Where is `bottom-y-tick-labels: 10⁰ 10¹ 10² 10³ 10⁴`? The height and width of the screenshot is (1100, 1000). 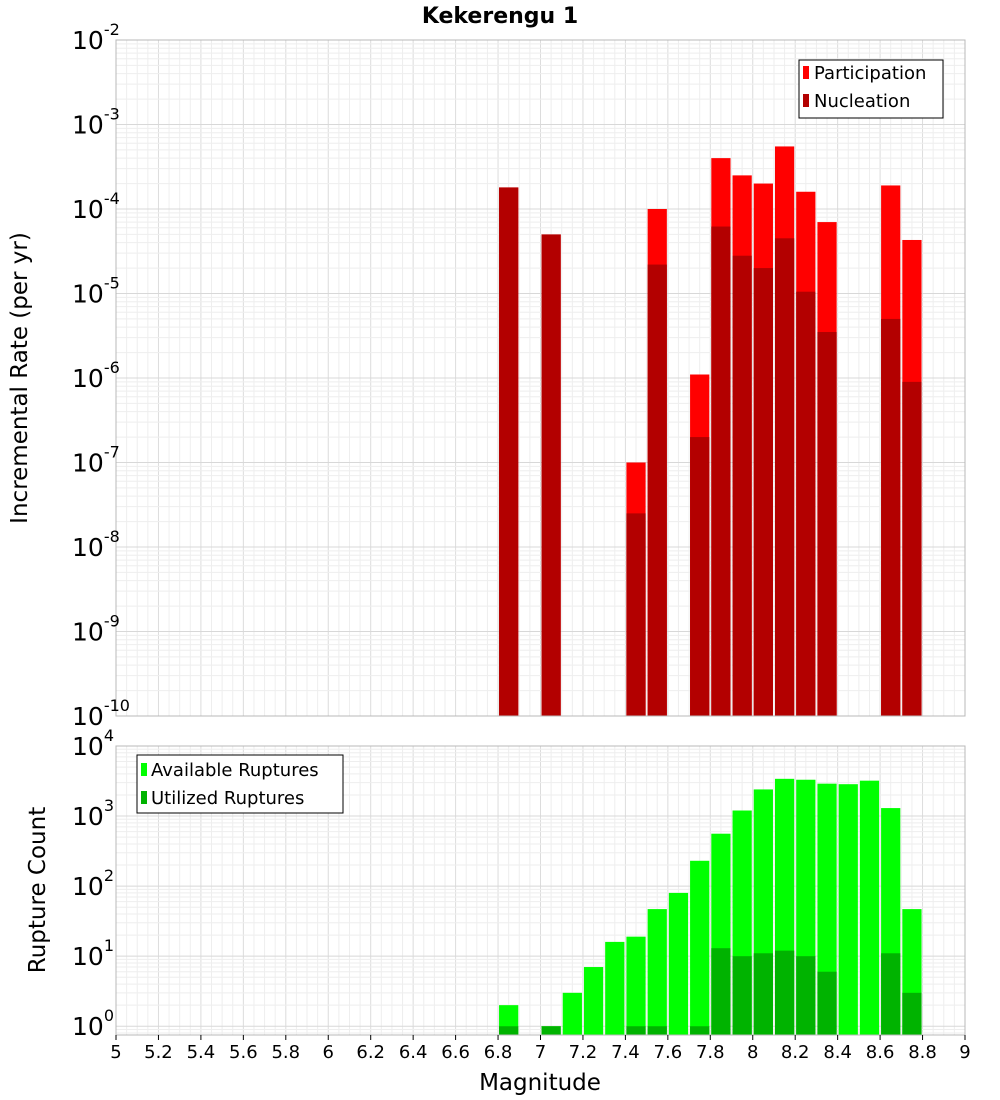
bottom-y-tick-labels: 10⁰ 10¹ 10² 10³ 10⁴ is located at coordinates (93, 883).